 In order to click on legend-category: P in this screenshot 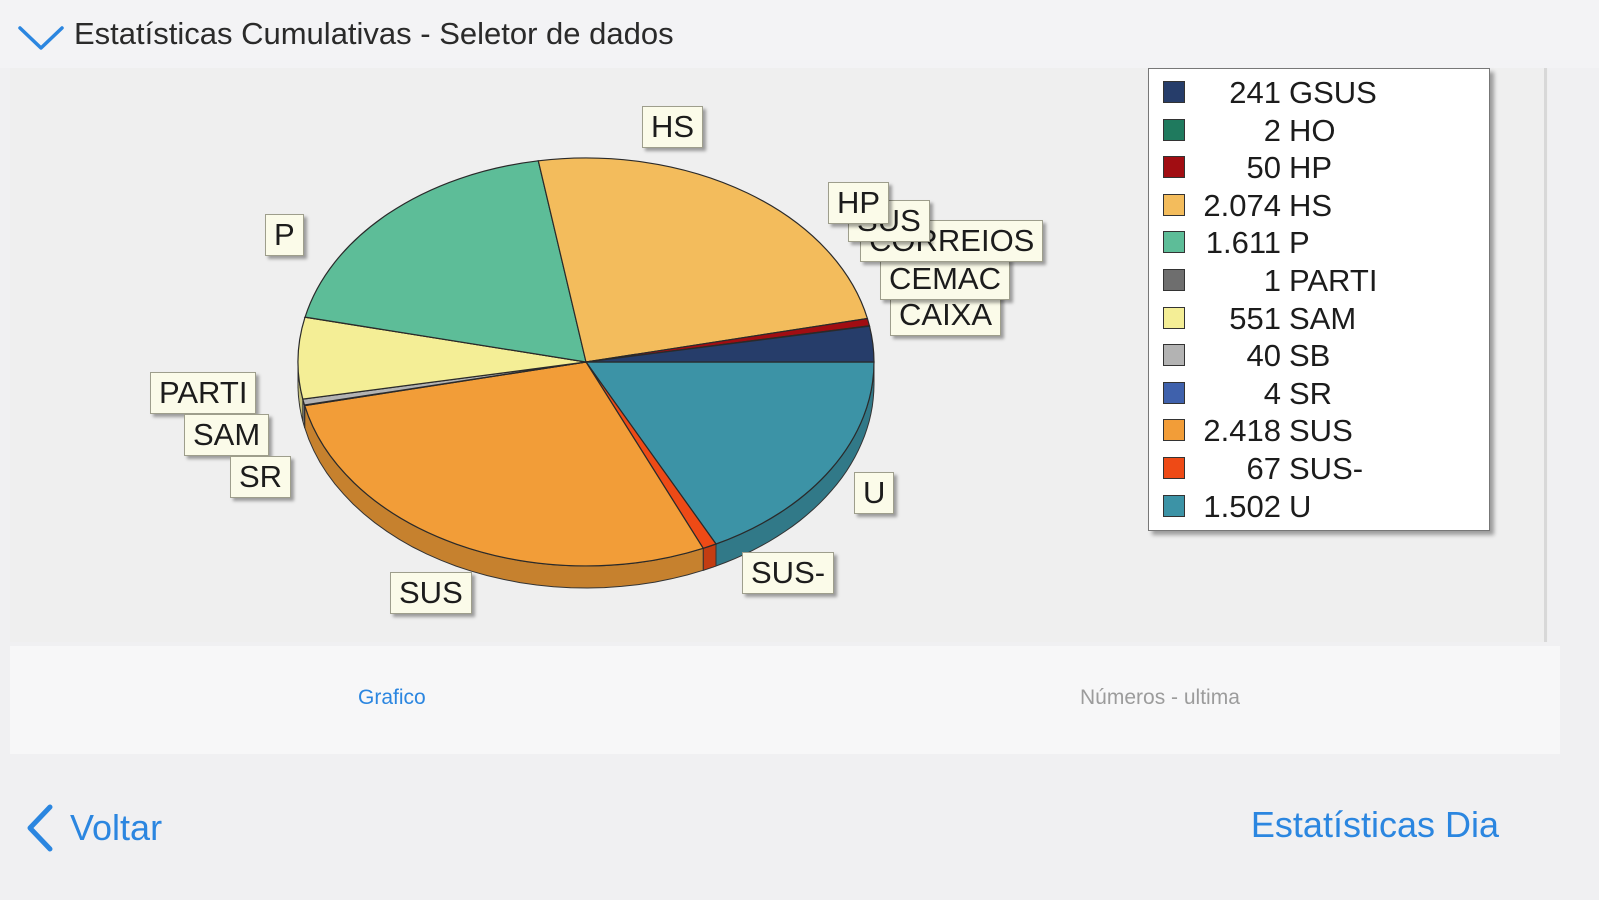, I will do `click(1299, 243)`.